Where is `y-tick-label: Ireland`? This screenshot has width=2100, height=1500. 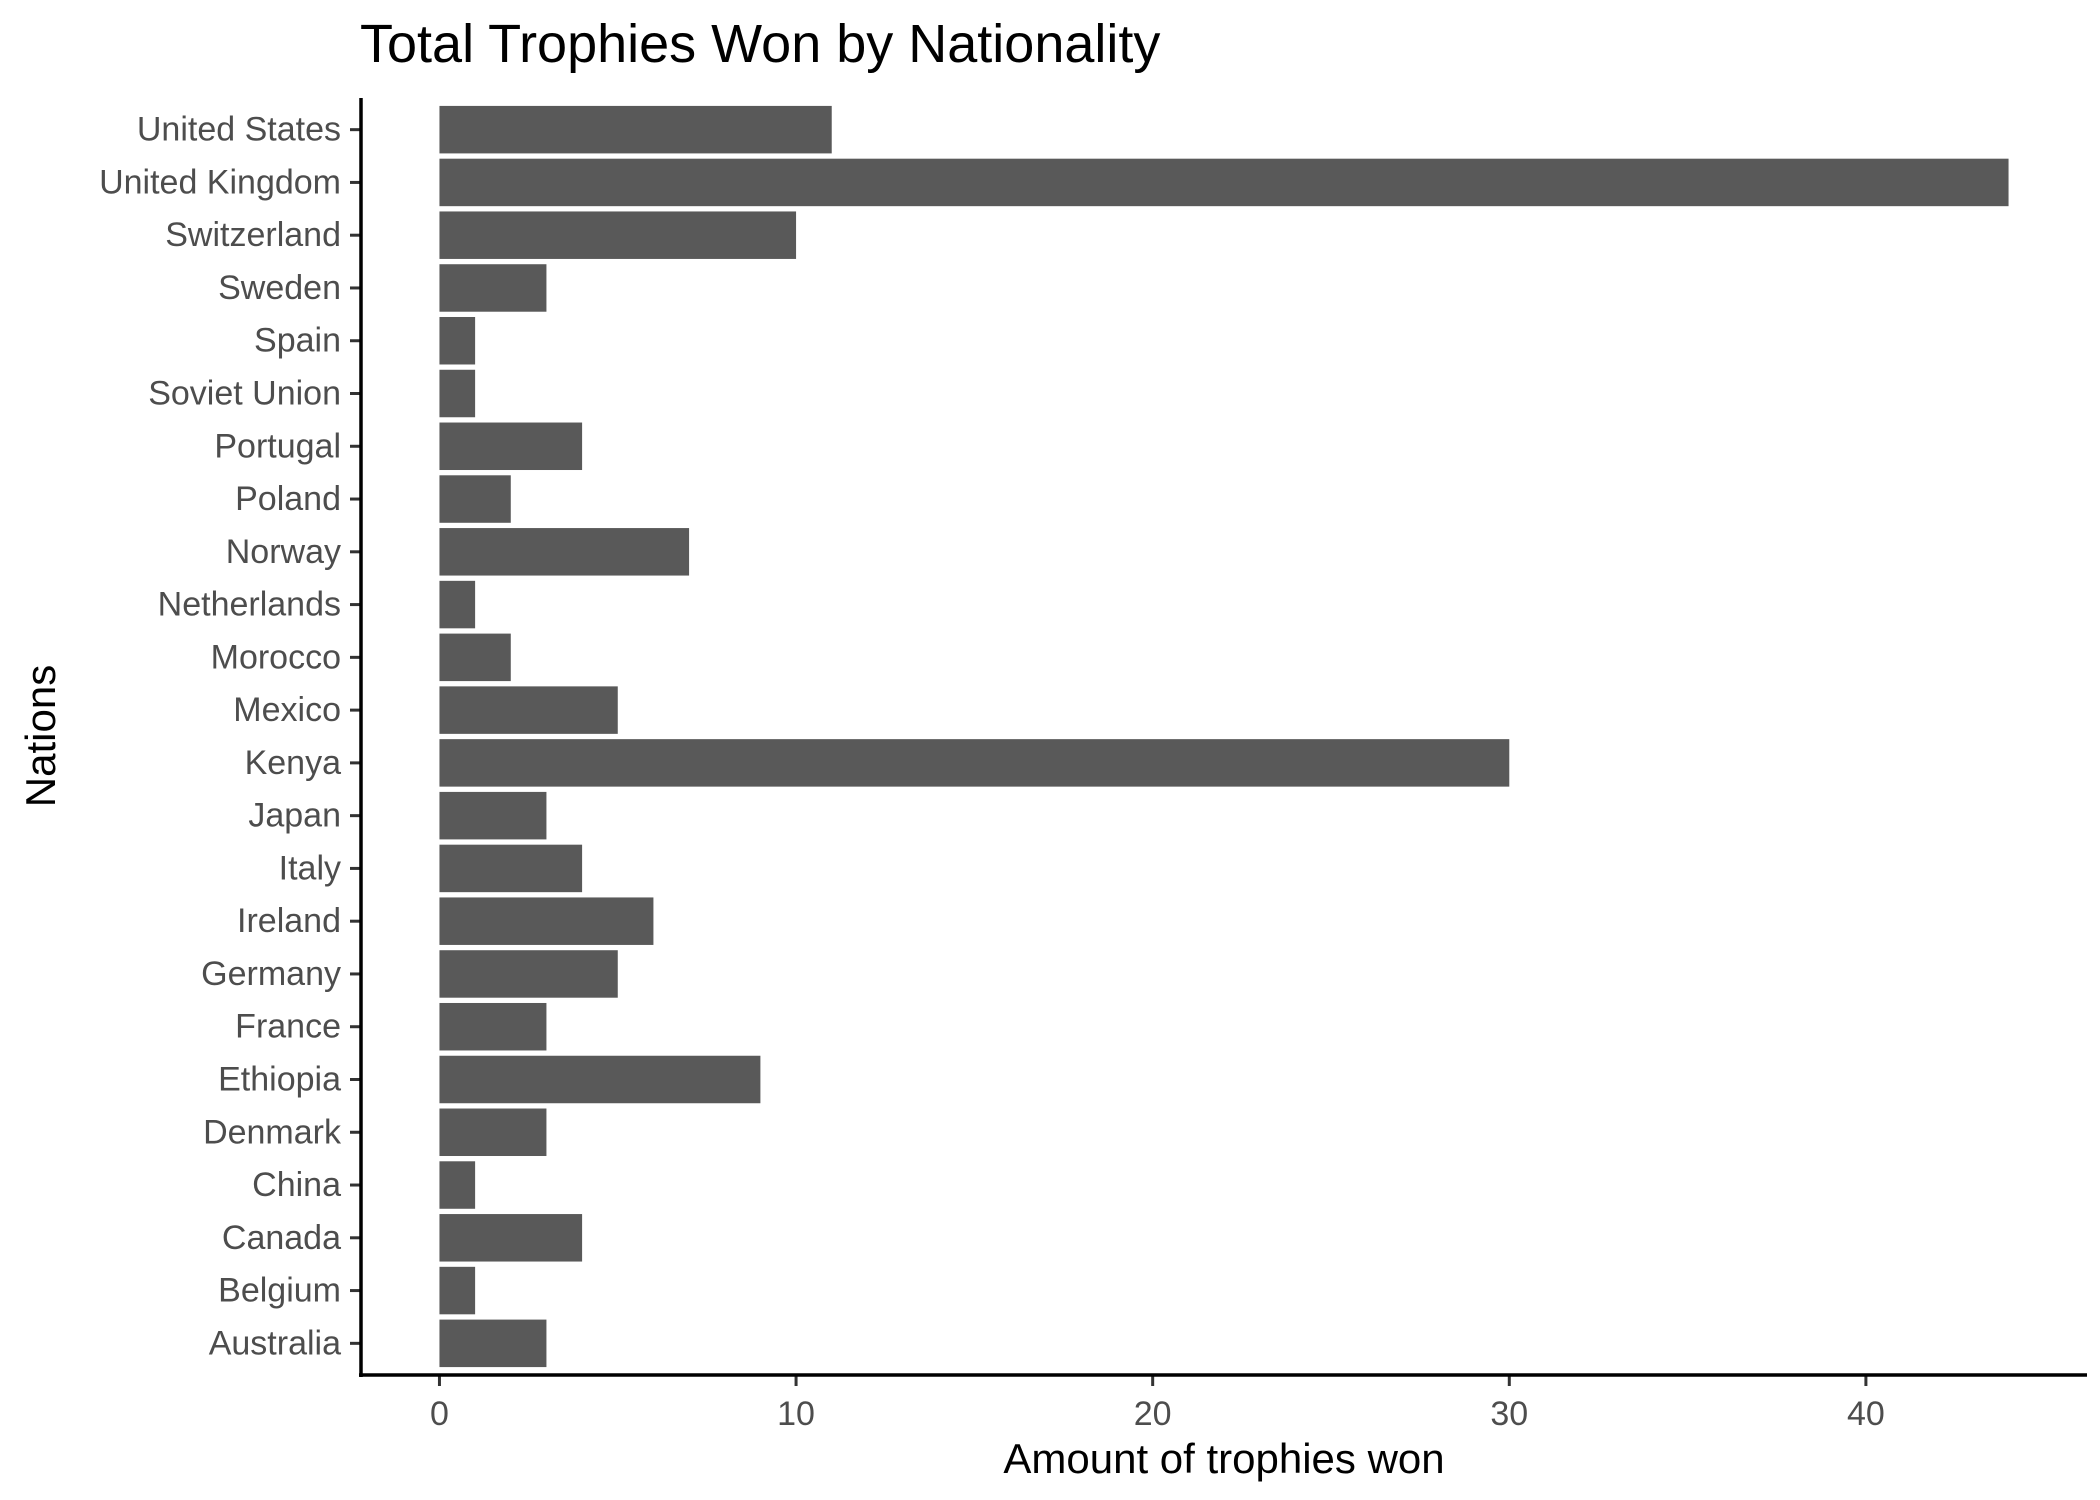
y-tick-label: Ireland is located at coordinates (289, 921).